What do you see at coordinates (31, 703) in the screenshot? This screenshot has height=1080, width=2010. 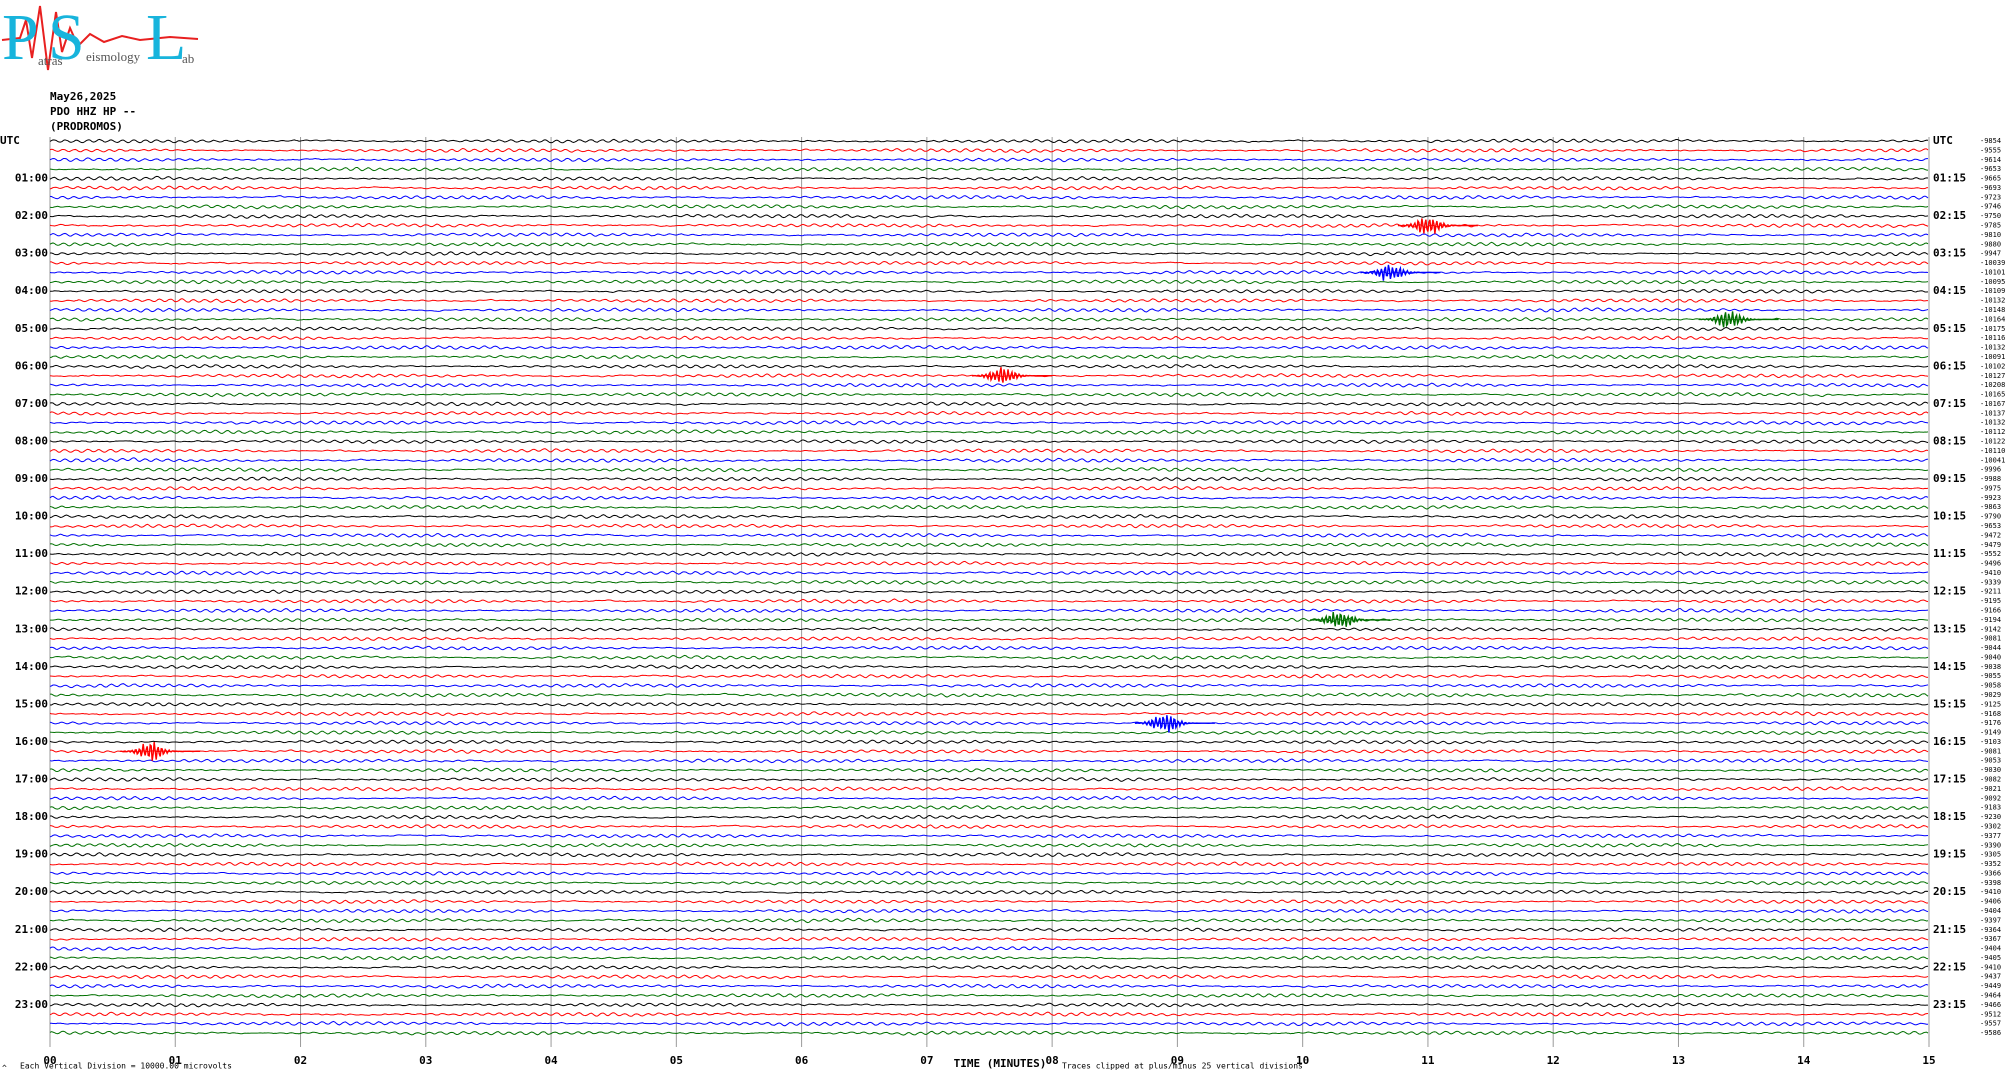 I see `time-label: 15:00` at bounding box center [31, 703].